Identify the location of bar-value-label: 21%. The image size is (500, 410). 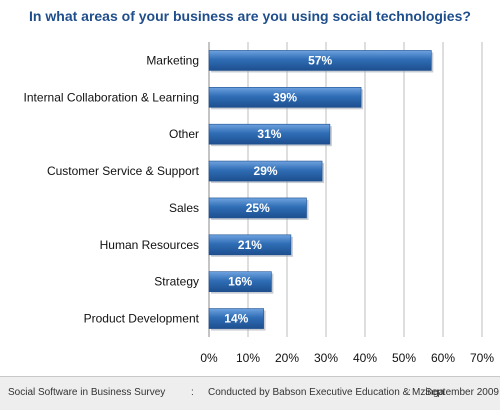
(250, 245).